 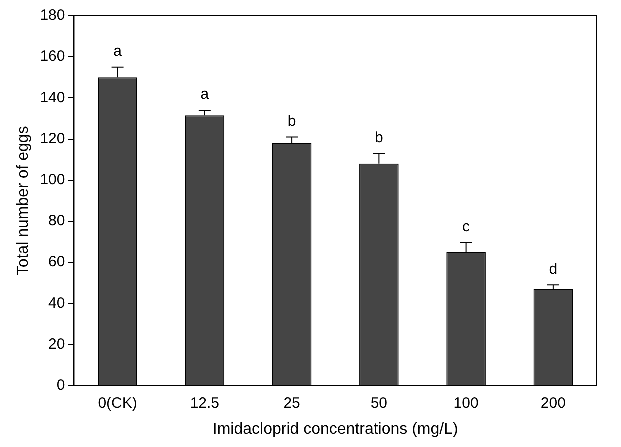 I want to click on x-tick-label: 12.5, so click(x=205, y=403).